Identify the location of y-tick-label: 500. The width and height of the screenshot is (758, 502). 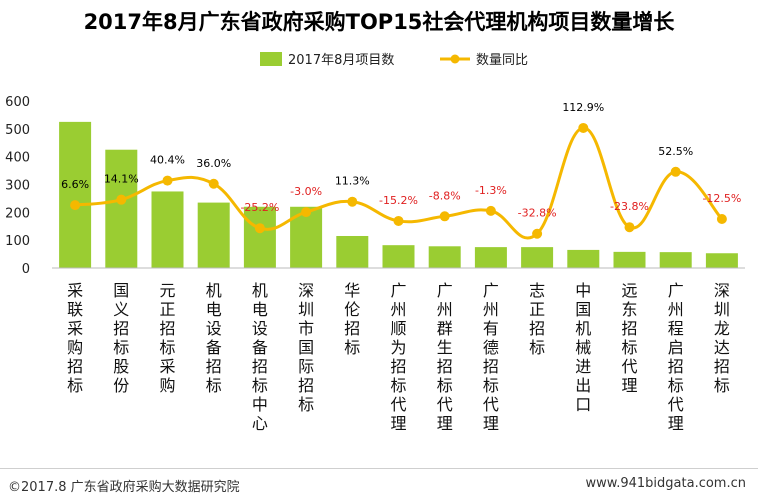
(17, 130).